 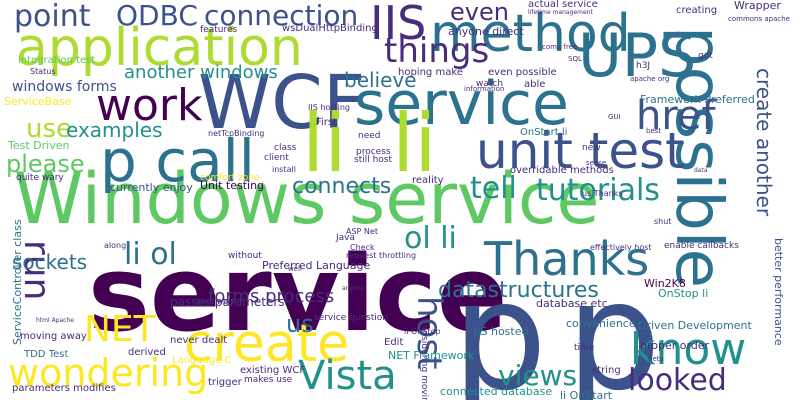 What do you see at coordinates (273, 370) in the screenshot?
I see `word-existing-wcf: existing WCF` at bounding box center [273, 370].